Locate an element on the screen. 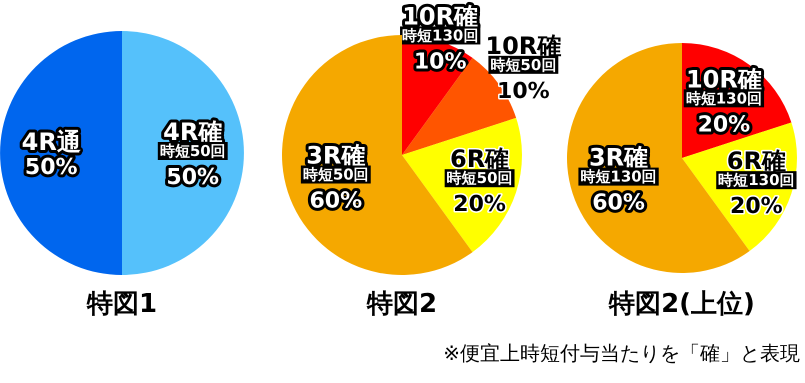 The image size is (805, 383). text: ※便宜上時短付与当たりを「確」と表現 is located at coordinates (621, 353).